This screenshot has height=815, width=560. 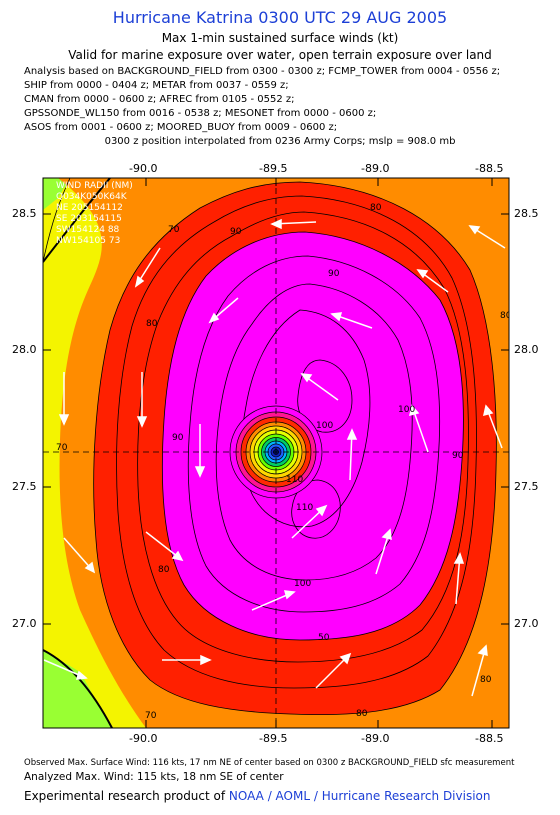 I want to click on map-subtitle: Max 1-min sustained surface winds (kt), so click(x=280, y=38).